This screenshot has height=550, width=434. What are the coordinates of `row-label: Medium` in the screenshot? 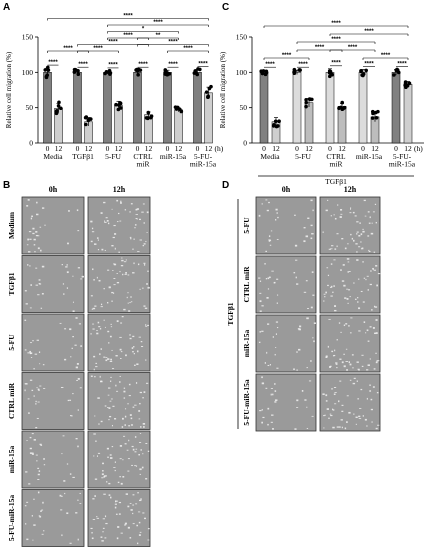 It's located at (11, 225).